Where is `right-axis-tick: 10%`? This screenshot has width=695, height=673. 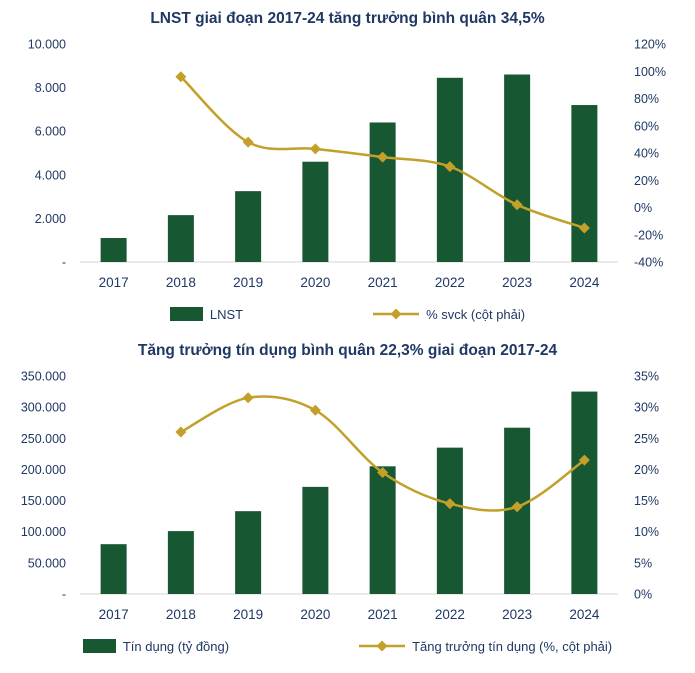 right-axis-tick: 10% is located at coordinates (646, 532).